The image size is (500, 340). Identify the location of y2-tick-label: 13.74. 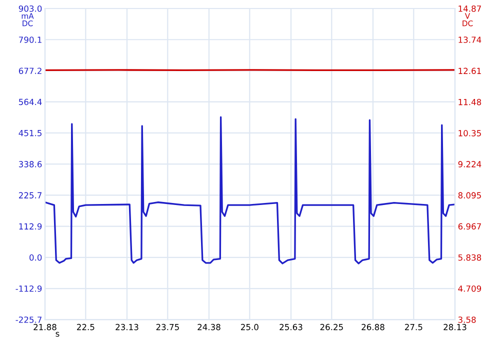
(470, 39).